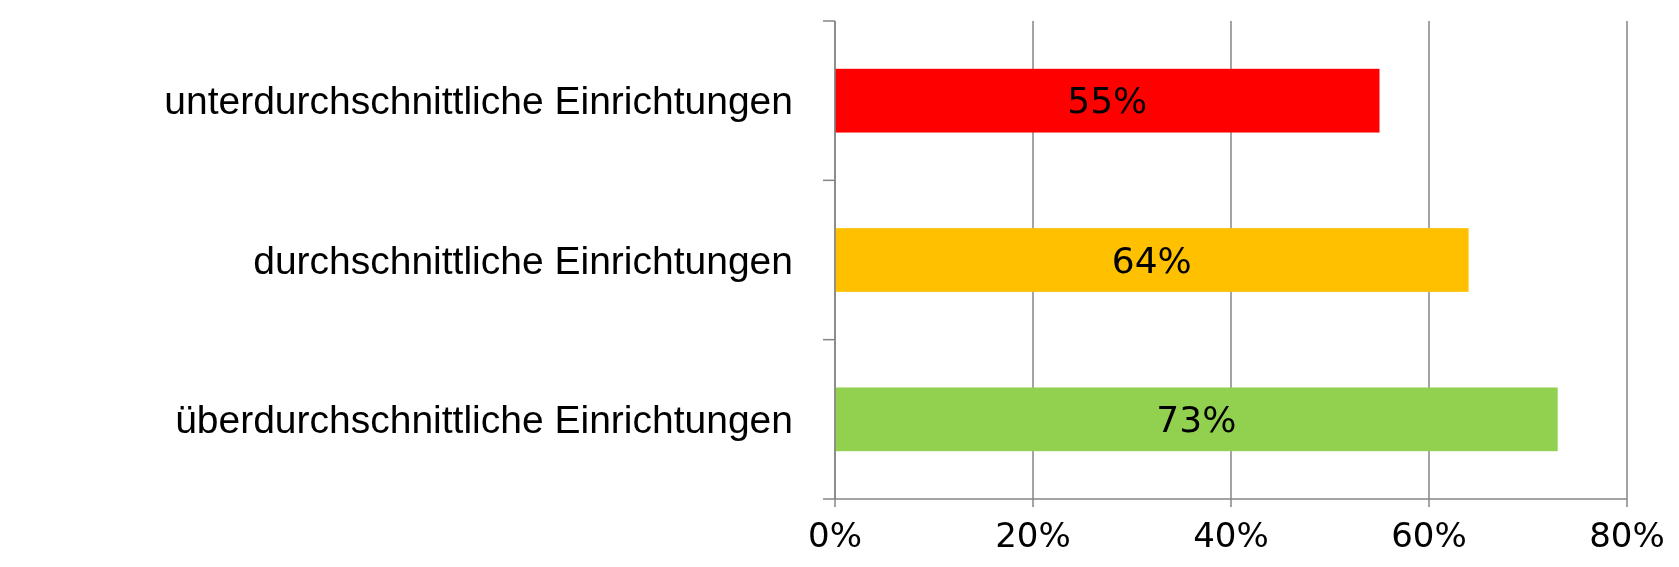 The width and height of the screenshot is (1679, 567). I want to click on y-tick-label: durchschnittliche Einrichtungen, so click(523, 260).